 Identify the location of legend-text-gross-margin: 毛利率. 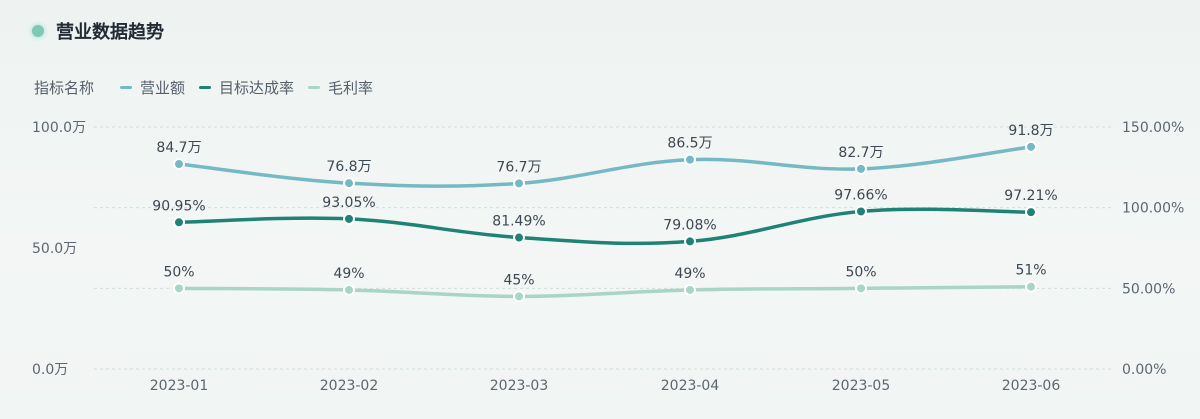
(351, 88).